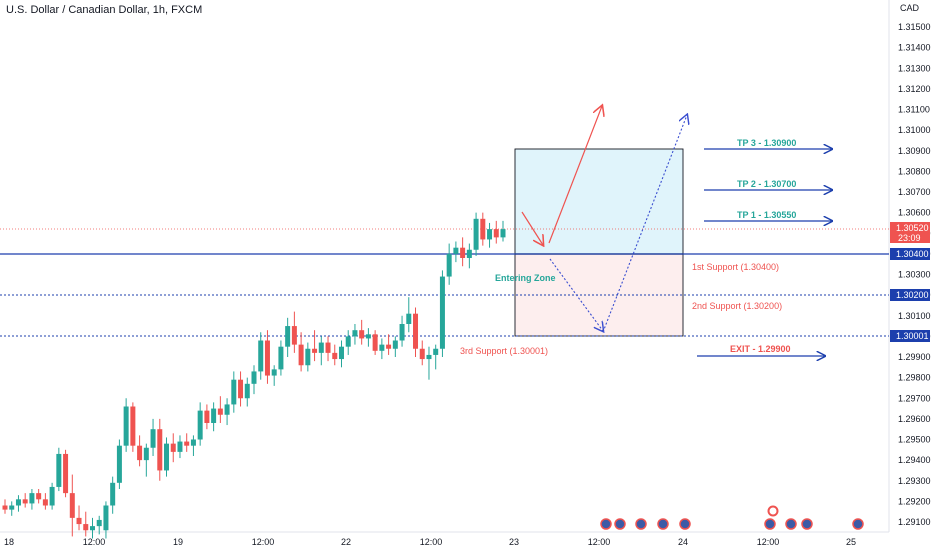 The image size is (932, 550). I want to click on tp2-label: TP 2 - 1.30700, so click(766, 184).